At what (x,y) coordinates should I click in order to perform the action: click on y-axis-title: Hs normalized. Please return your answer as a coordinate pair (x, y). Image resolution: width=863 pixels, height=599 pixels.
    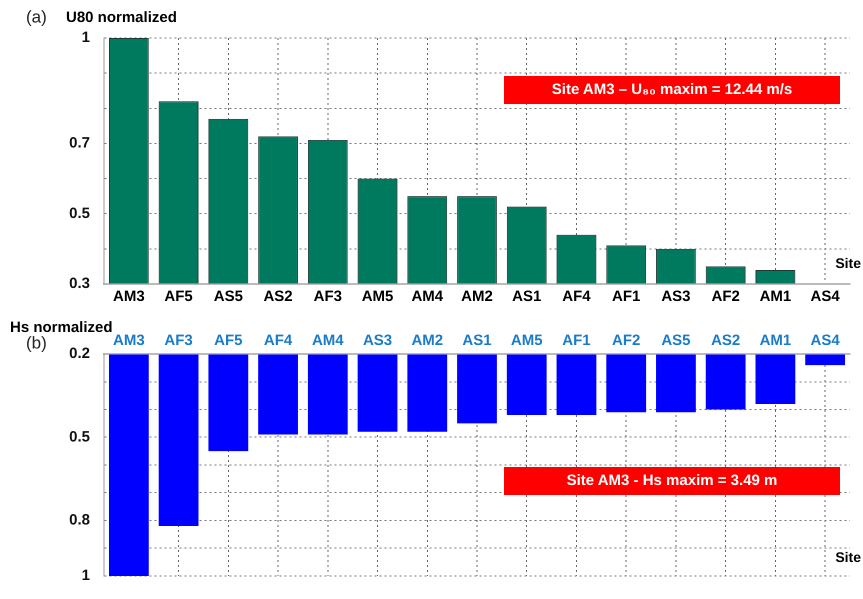
    Looking at the image, I should click on (61, 327).